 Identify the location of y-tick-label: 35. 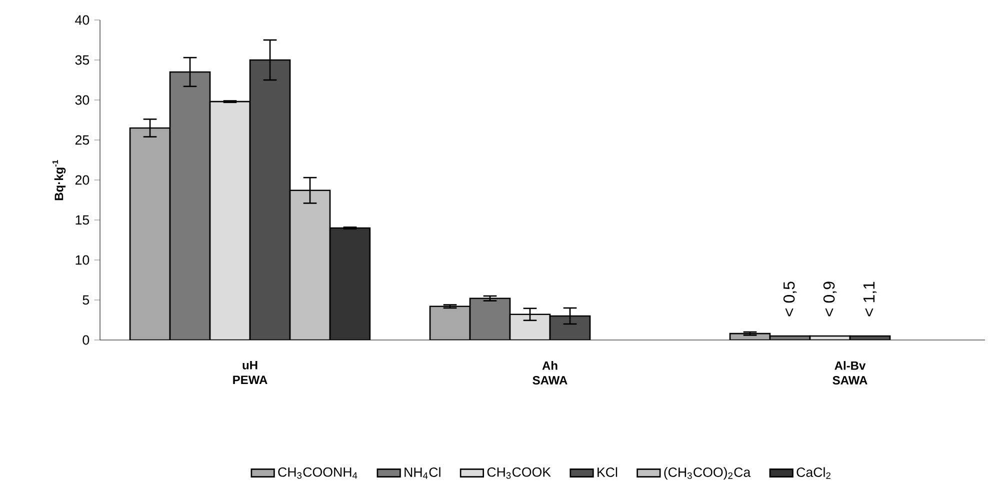
(82, 60).